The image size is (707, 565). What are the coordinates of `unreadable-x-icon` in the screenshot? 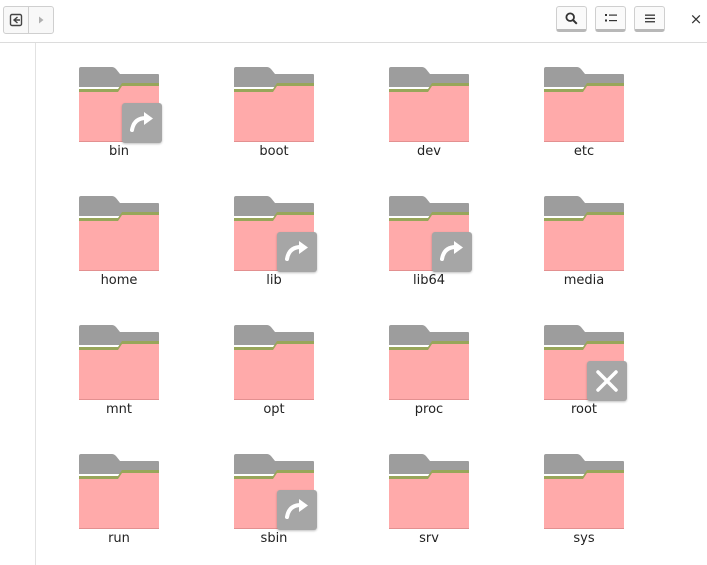 It's located at (607, 381).